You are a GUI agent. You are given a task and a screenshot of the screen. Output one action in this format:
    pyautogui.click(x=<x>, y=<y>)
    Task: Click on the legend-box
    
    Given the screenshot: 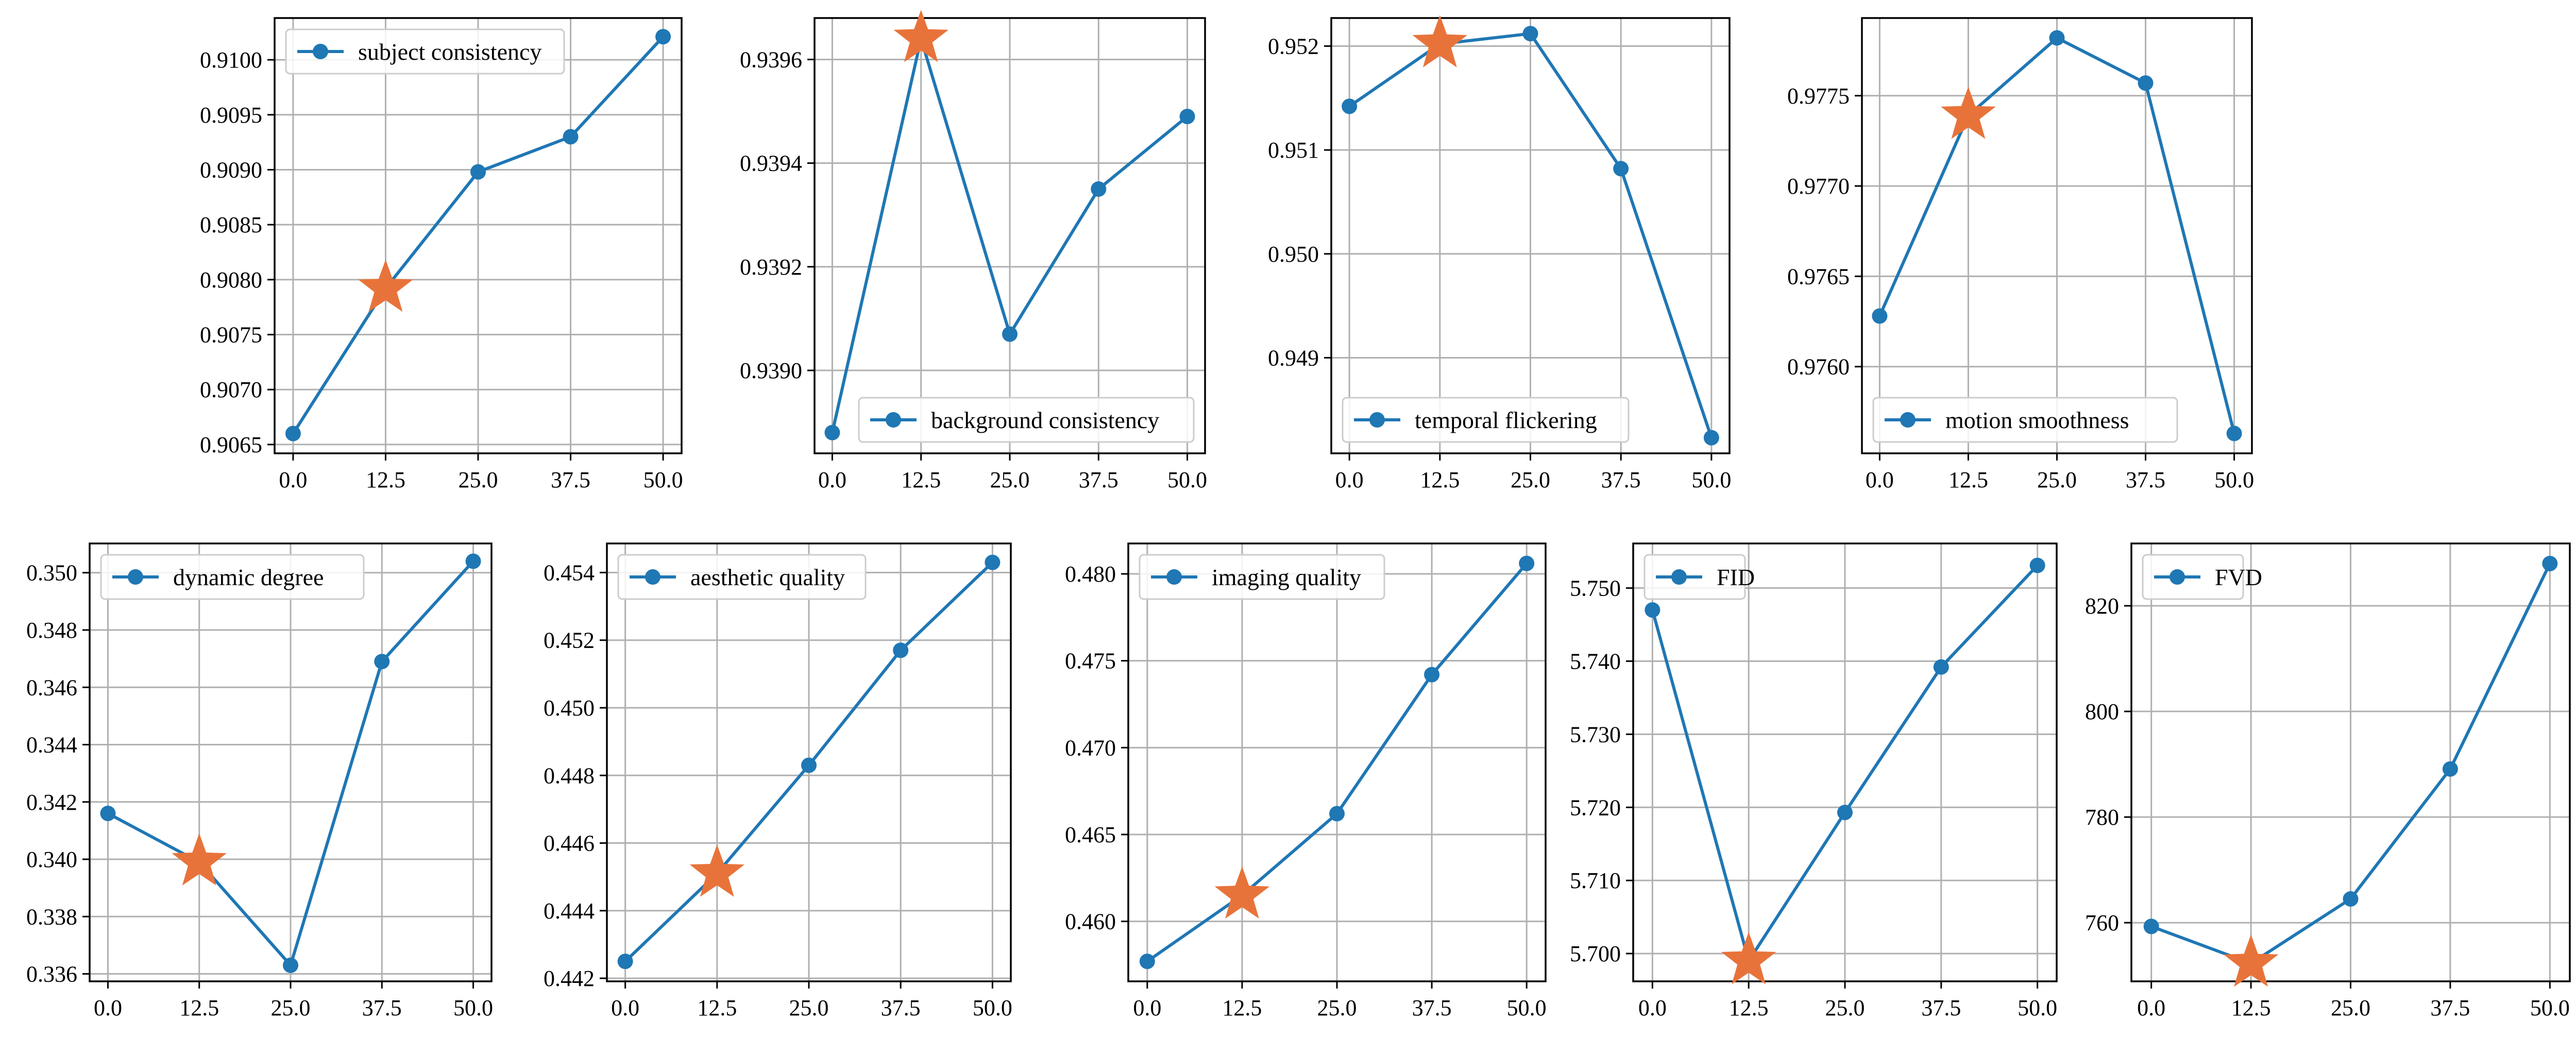 What is the action you would take?
    pyautogui.click(x=1486, y=420)
    